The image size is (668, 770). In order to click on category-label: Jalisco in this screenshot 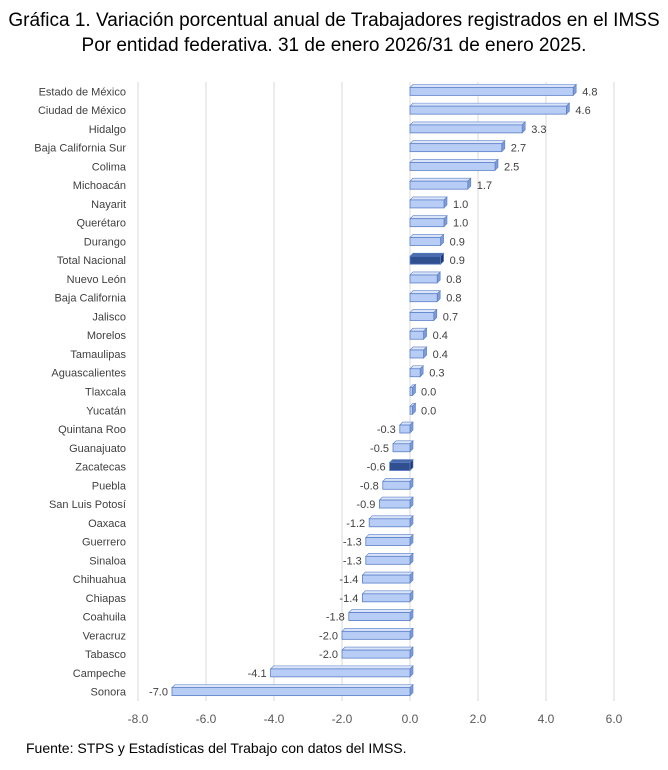, I will do `click(109, 317)`.